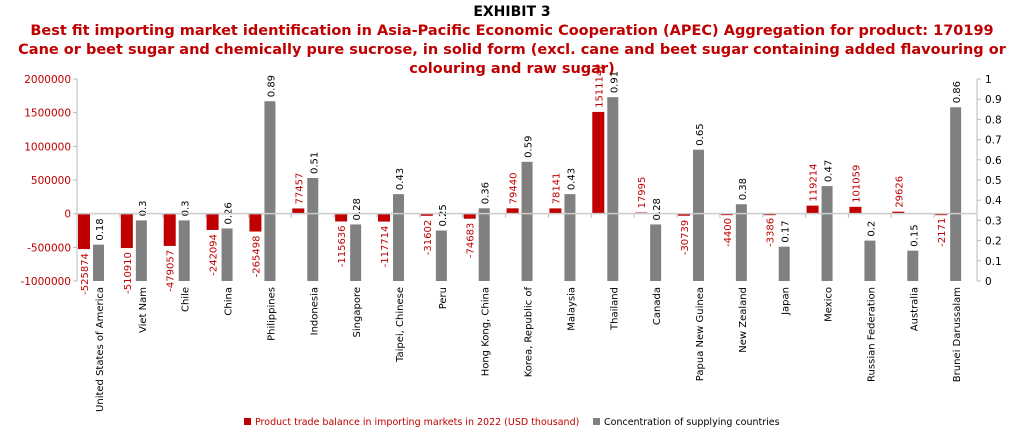  What do you see at coordinates (993, 120) in the screenshot?
I see `right-tick-label: 0.8` at bounding box center [993, 120].